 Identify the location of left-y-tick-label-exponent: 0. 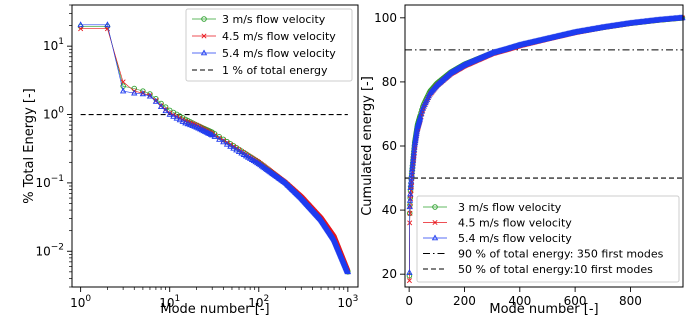
(61, 111).